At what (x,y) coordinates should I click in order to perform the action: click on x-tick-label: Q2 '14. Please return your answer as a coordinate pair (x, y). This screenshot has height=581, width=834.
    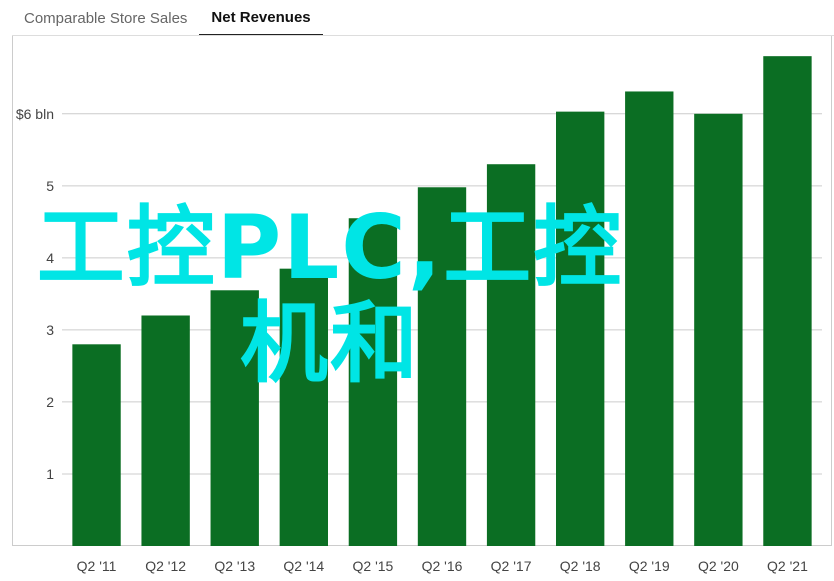
    Looking at the image, I should click on (303, 566).